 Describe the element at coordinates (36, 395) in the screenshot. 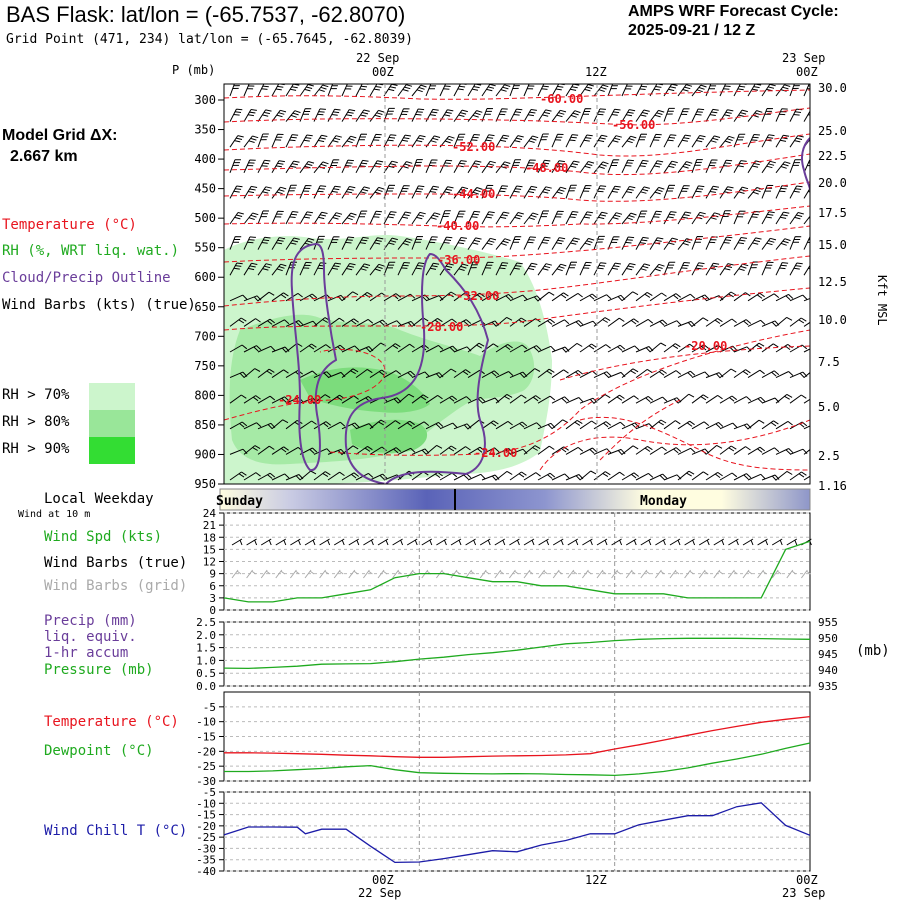

I see `legend-rh70-label: RH > 70%` at that location.